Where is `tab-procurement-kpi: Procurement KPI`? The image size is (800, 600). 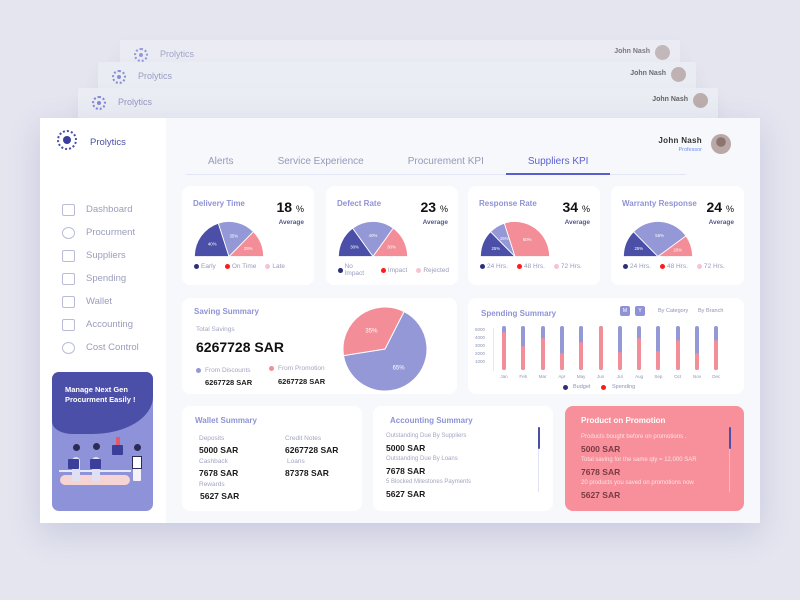
tab-procurement-kpi: Procurement KPI is located at coordinates (445, 161).